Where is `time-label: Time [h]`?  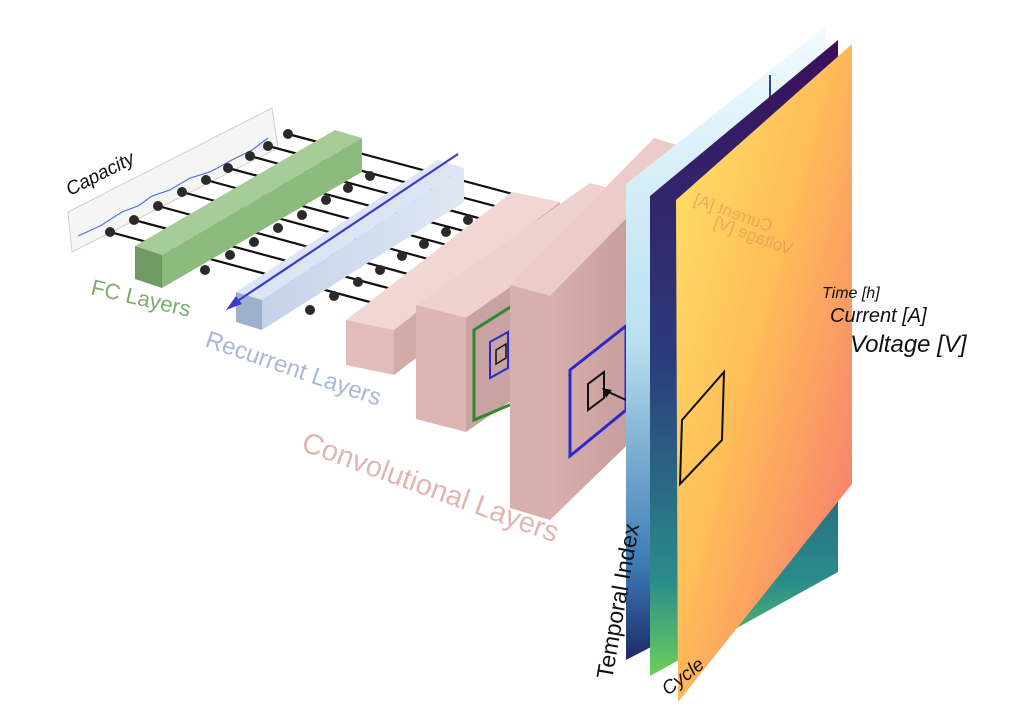 time-label: Time [h] is located at coordinates (851, 293).